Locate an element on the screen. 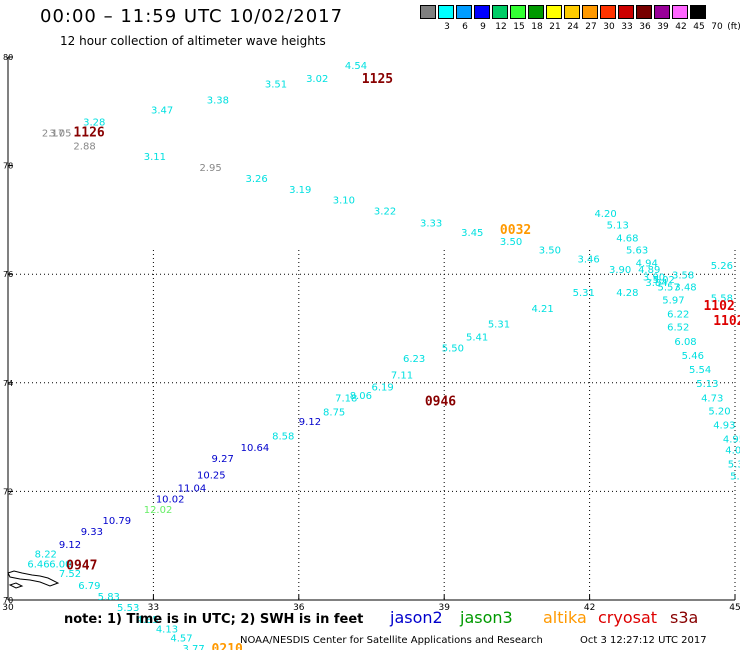 This screenshot has height=650, width=740. y-tick-label: 72 is located at coordinates (8, 491).